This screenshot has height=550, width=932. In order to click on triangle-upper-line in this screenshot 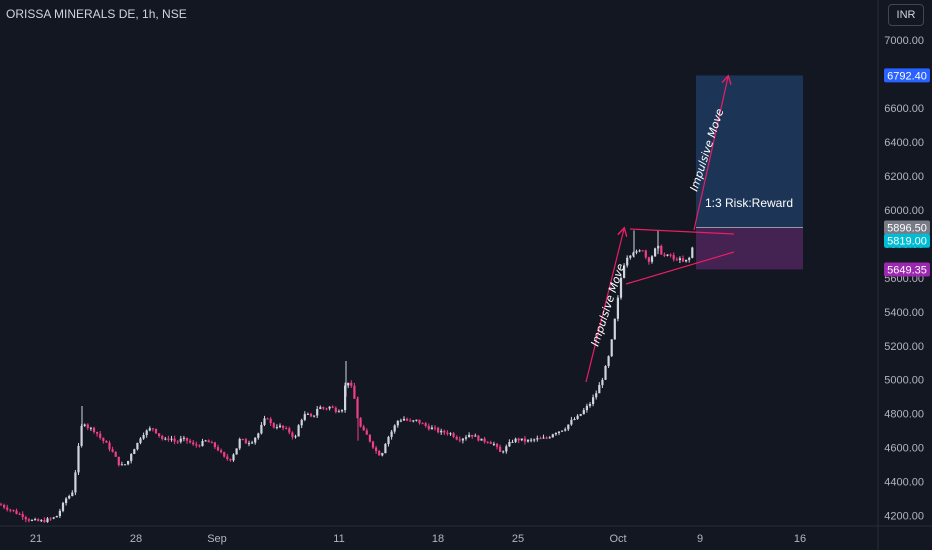, I will do `click(682, 231)`.